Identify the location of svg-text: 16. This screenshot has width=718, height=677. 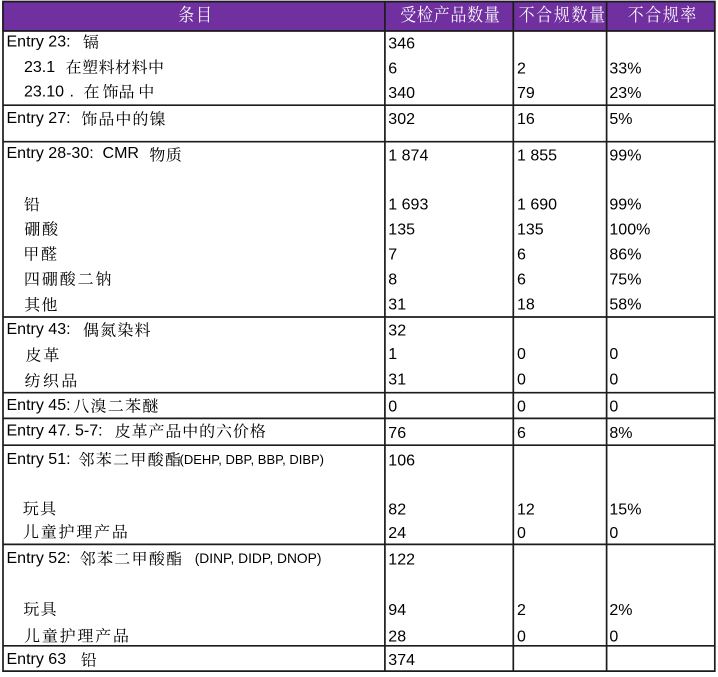
(526, 119).